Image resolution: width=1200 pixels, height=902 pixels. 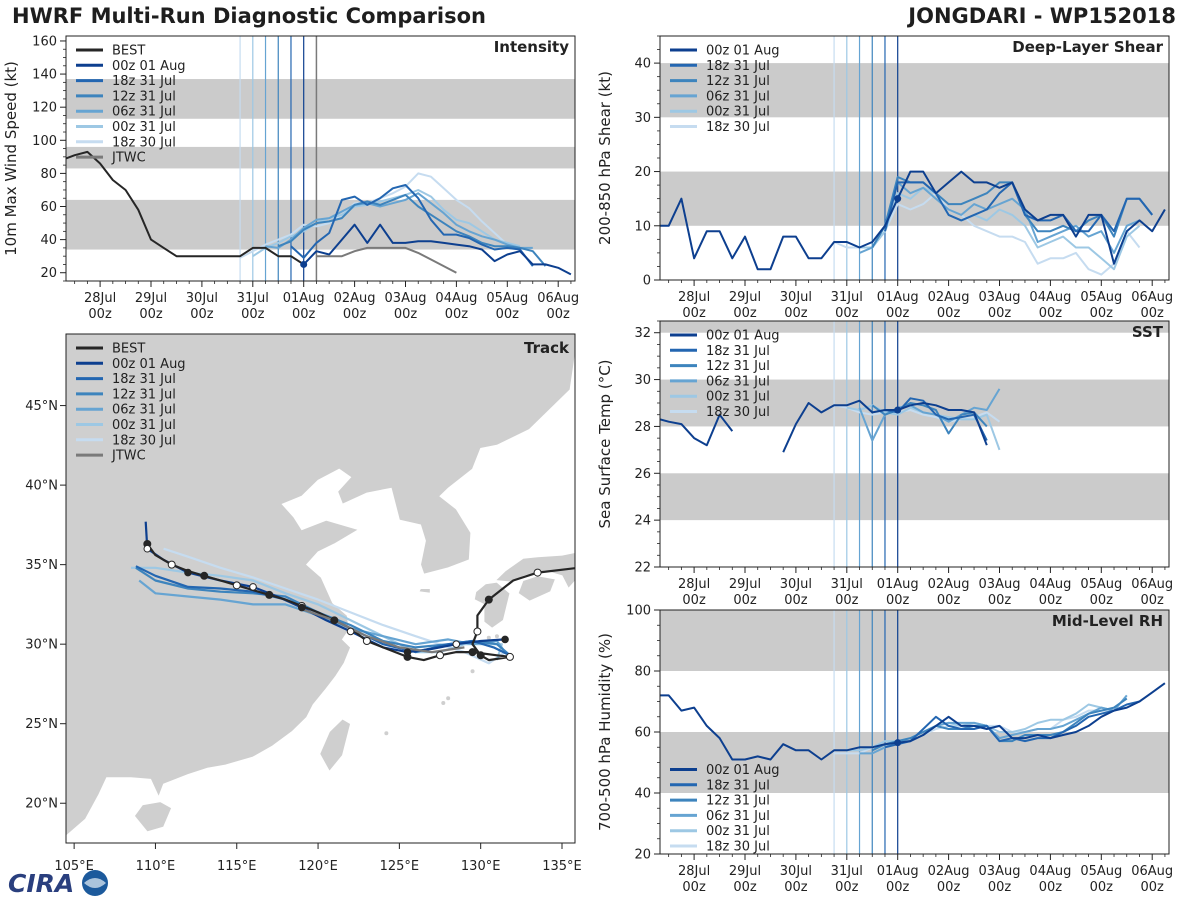 I want to click on y-tick-label: 80, so click(x=642, y=672).